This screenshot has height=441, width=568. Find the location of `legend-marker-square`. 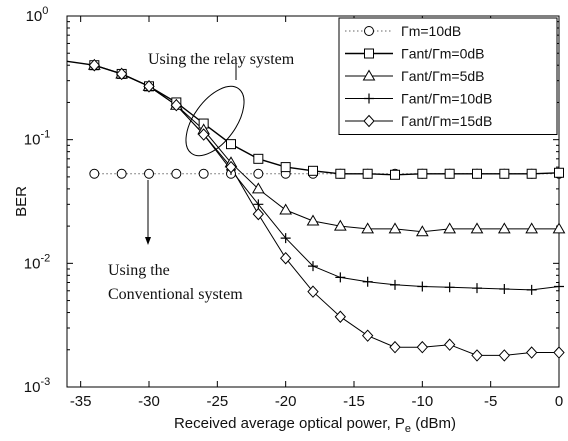

legend-marker-square is located at coordinates (369, 53).